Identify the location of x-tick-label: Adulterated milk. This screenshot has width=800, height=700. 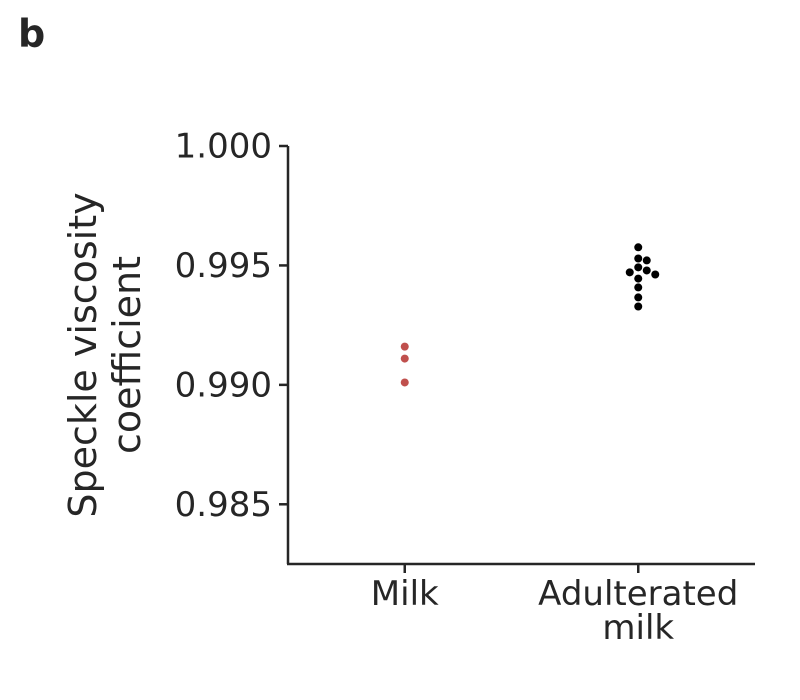
(638, 611).